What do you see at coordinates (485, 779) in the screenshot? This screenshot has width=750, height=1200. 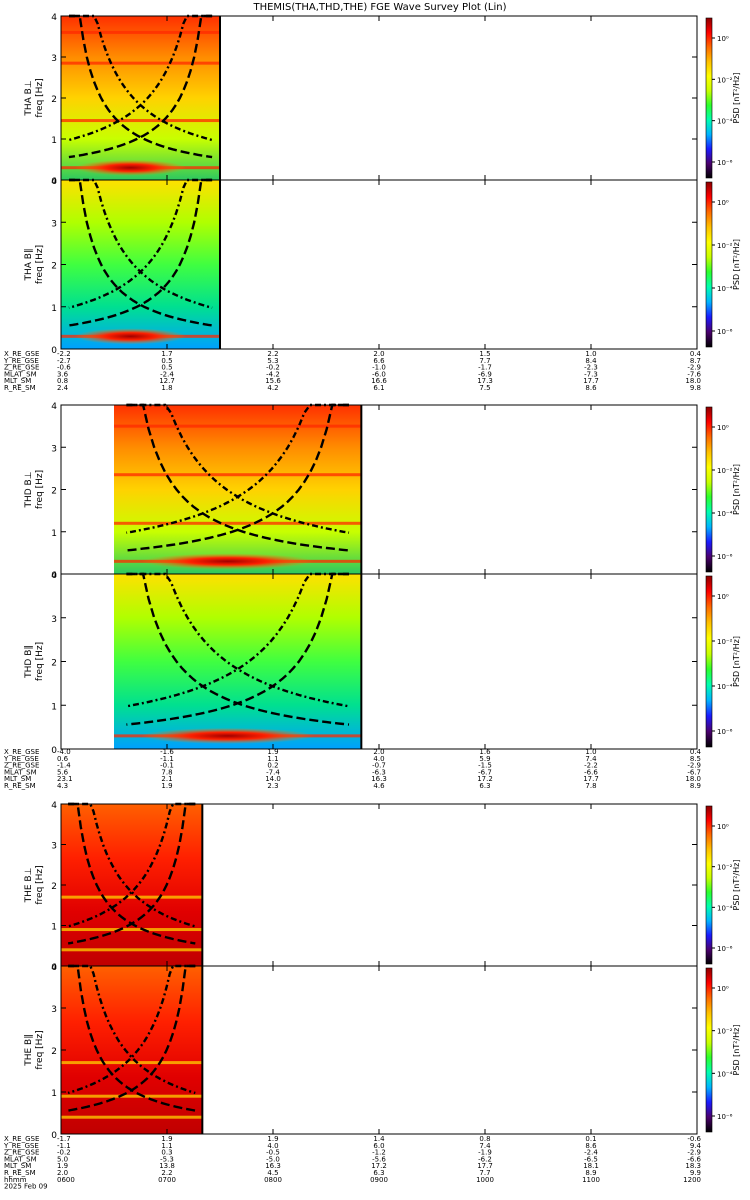 I see `ephemeris-value: 17.2` at bounding box center [485, 779].